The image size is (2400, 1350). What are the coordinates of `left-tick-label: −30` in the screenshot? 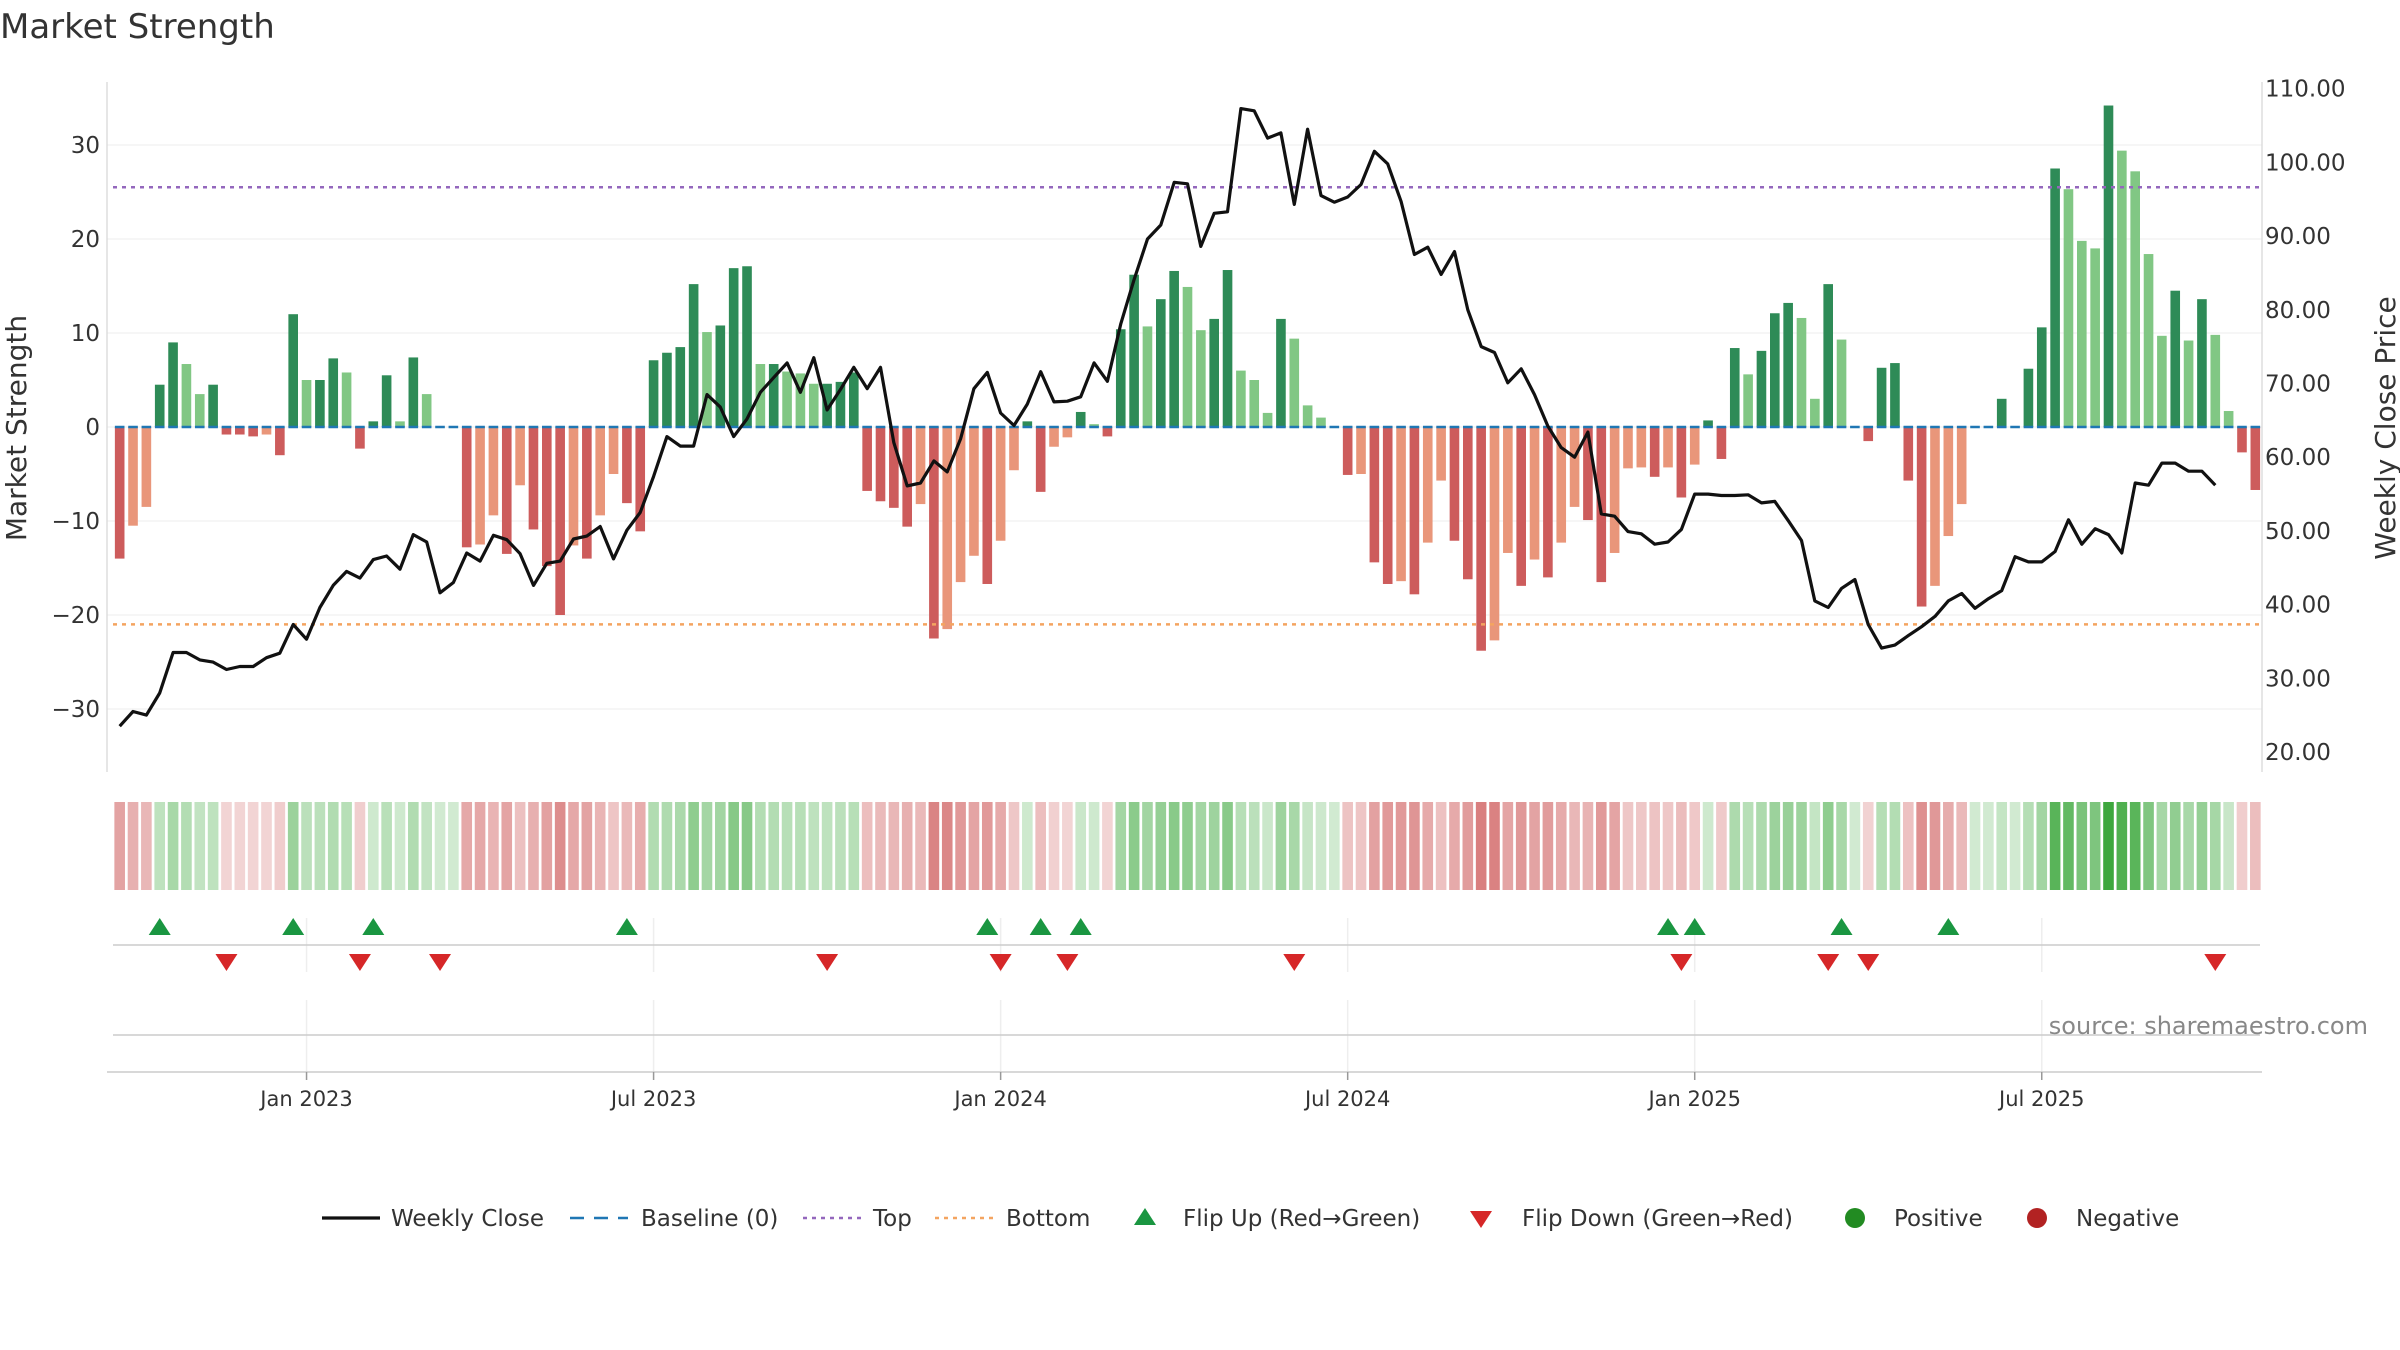 It's located at (75, 710).